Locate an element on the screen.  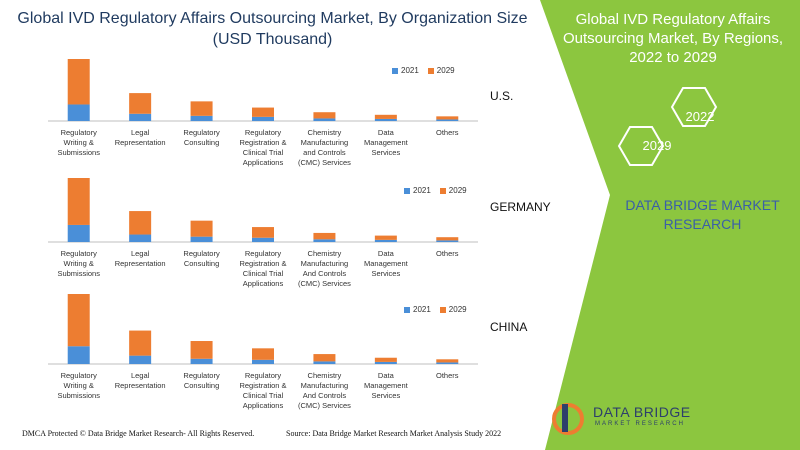
side-panel-brand: DATA BRIDGE MARKET RESEARCH is located at coordinates (702, 214).